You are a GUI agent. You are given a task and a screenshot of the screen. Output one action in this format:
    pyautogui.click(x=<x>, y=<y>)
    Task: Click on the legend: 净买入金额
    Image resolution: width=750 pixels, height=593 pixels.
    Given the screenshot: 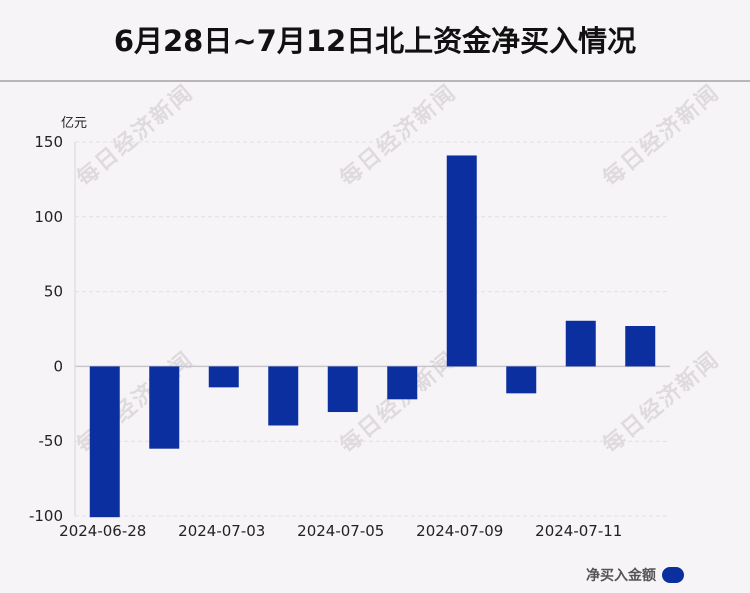 What is the action you would take?
    pyautogui.click(x=635, y=575)
    